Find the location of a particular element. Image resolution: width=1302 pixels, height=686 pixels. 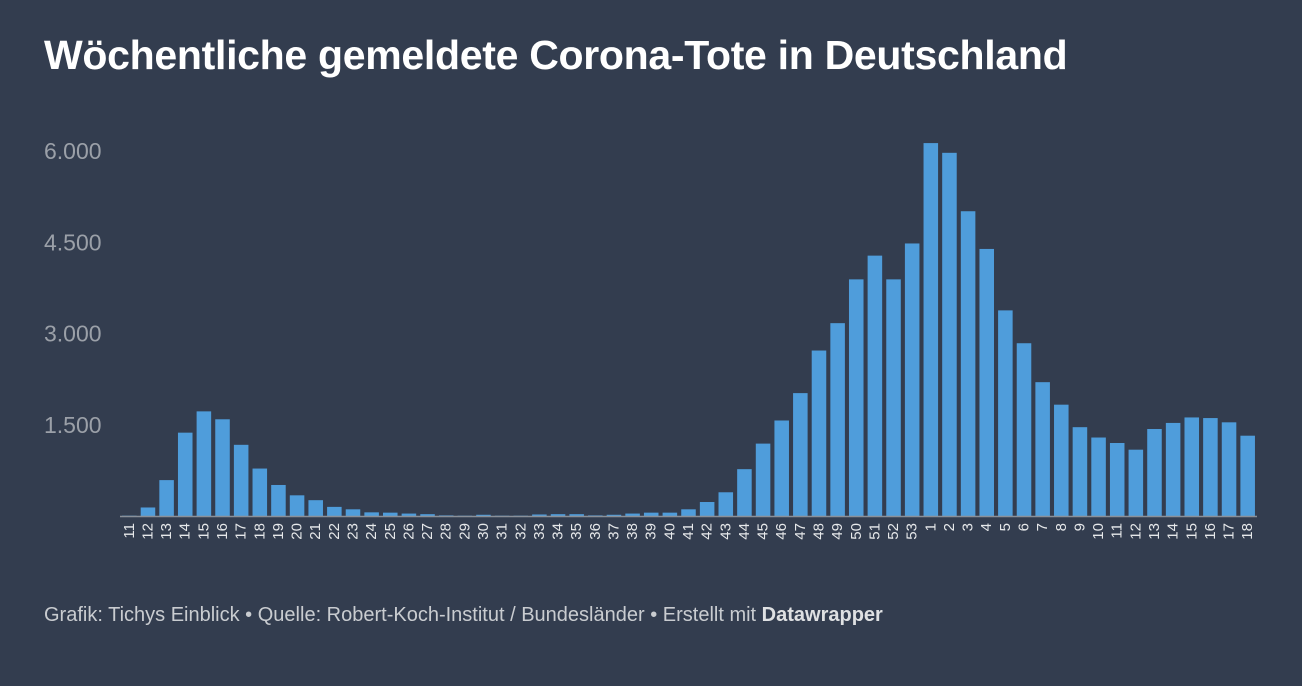

x-tick-label: 47 is located at coordinates (800, 531).